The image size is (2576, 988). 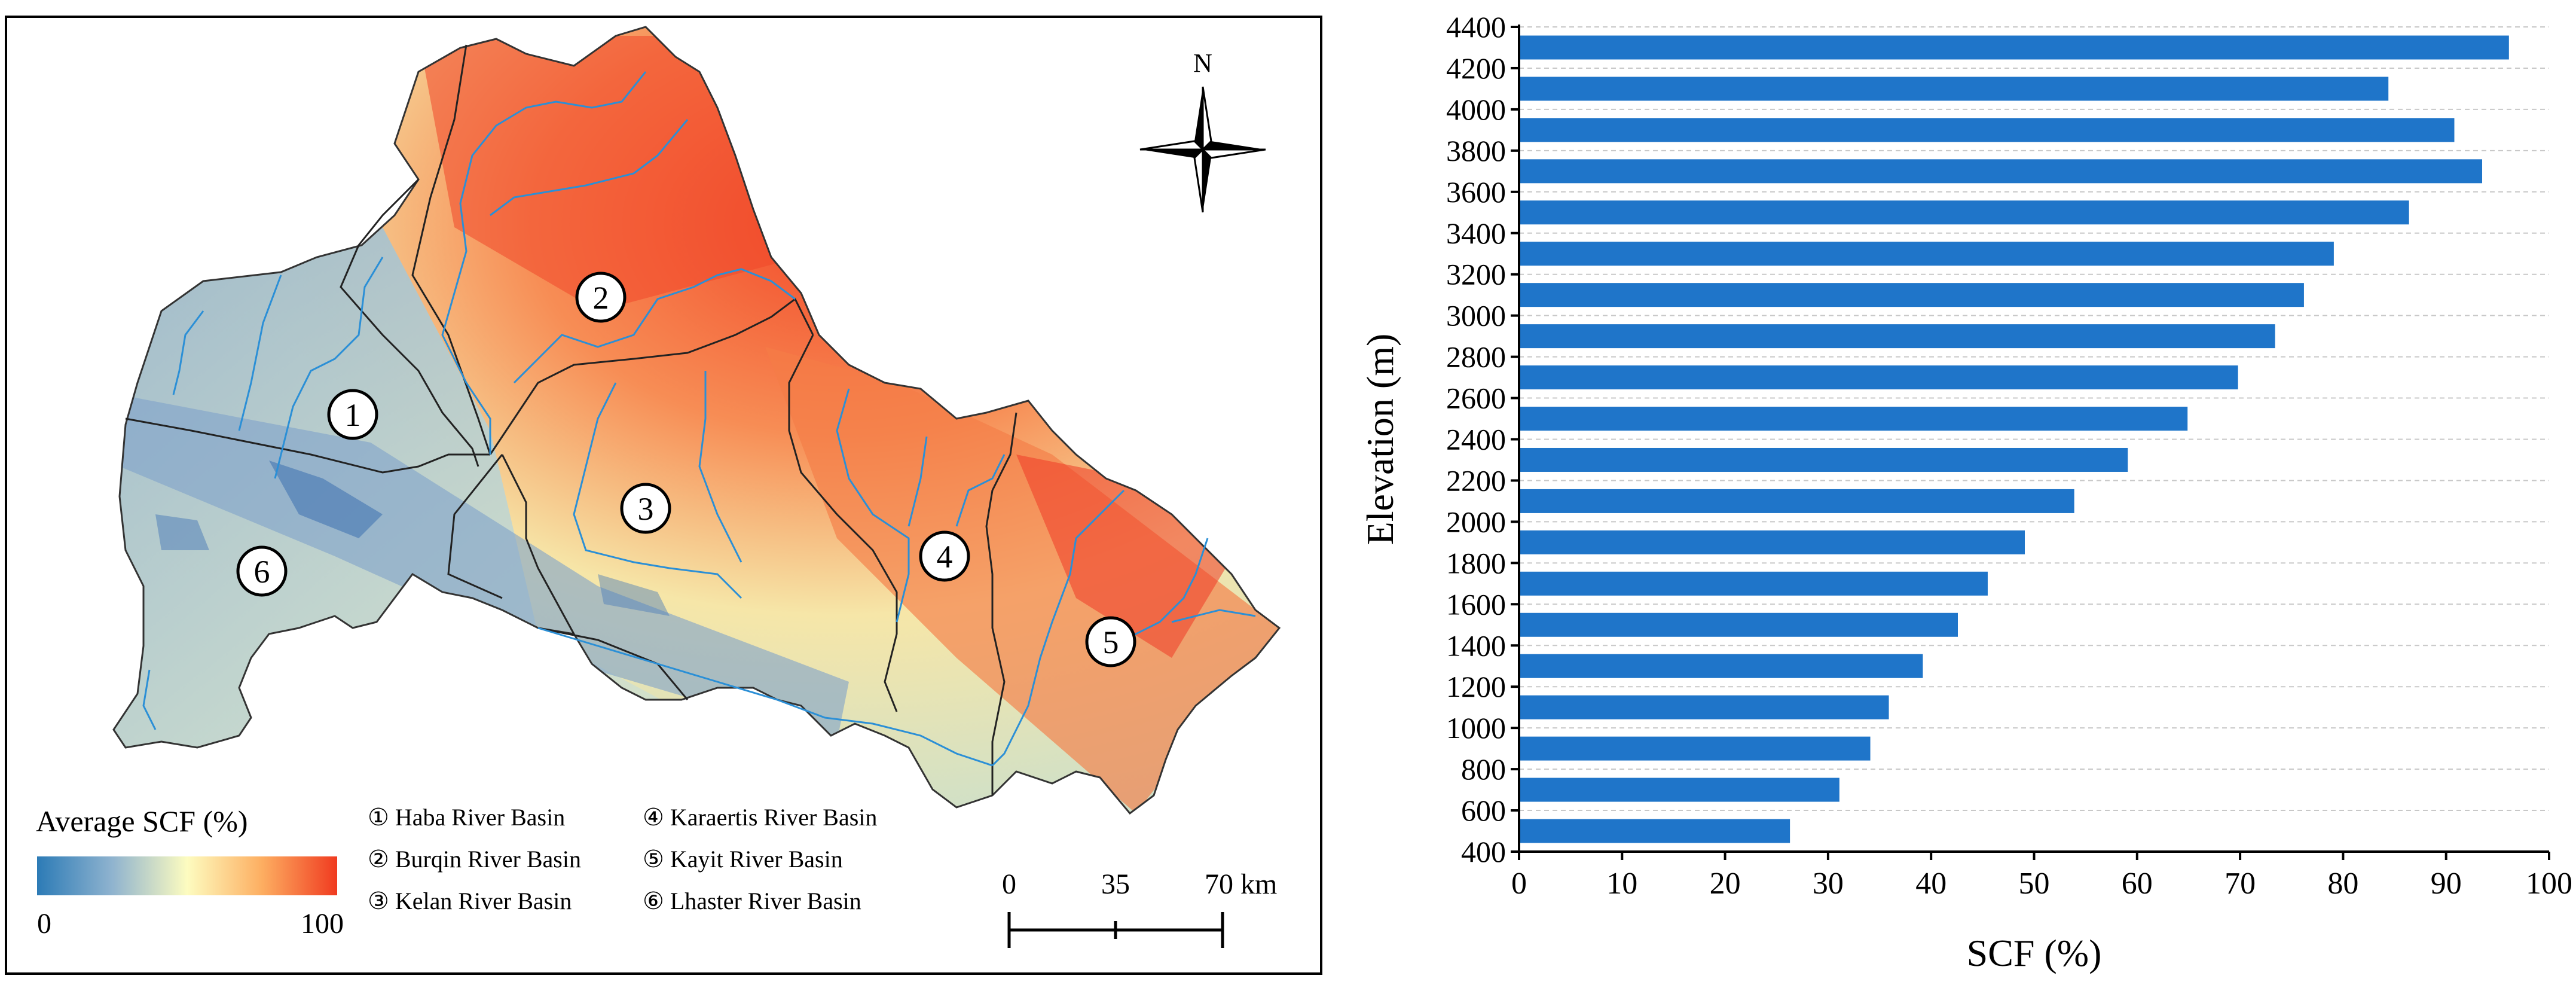 What do you see at coordinates (1476, 439) in the screenshot?
I see `y-tick-label: 2400` at bounding box center [1476, 439].